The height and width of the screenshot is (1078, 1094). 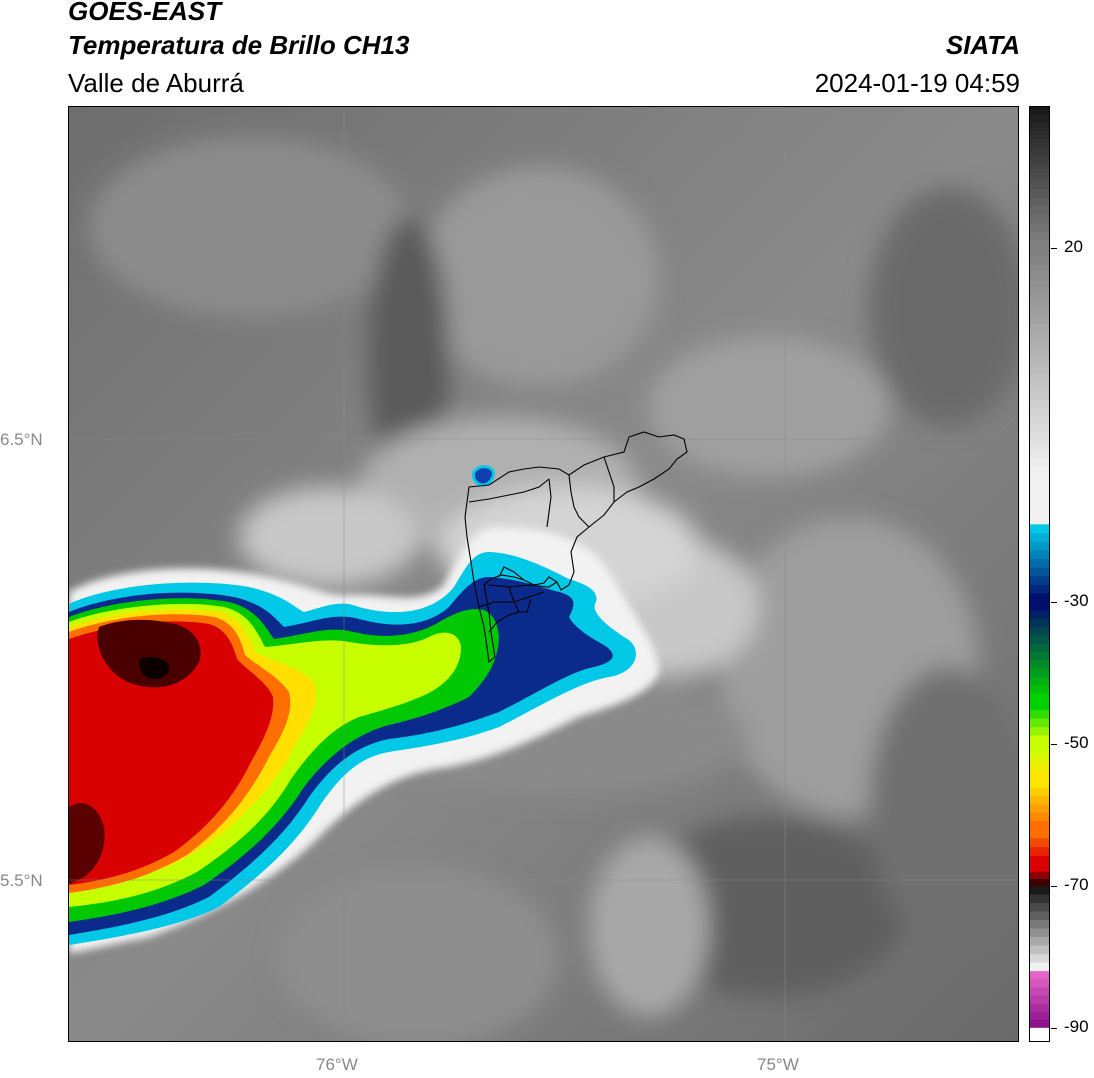 I want to click on satellite-title: GOES-EAST, so click(x=145, y=13).